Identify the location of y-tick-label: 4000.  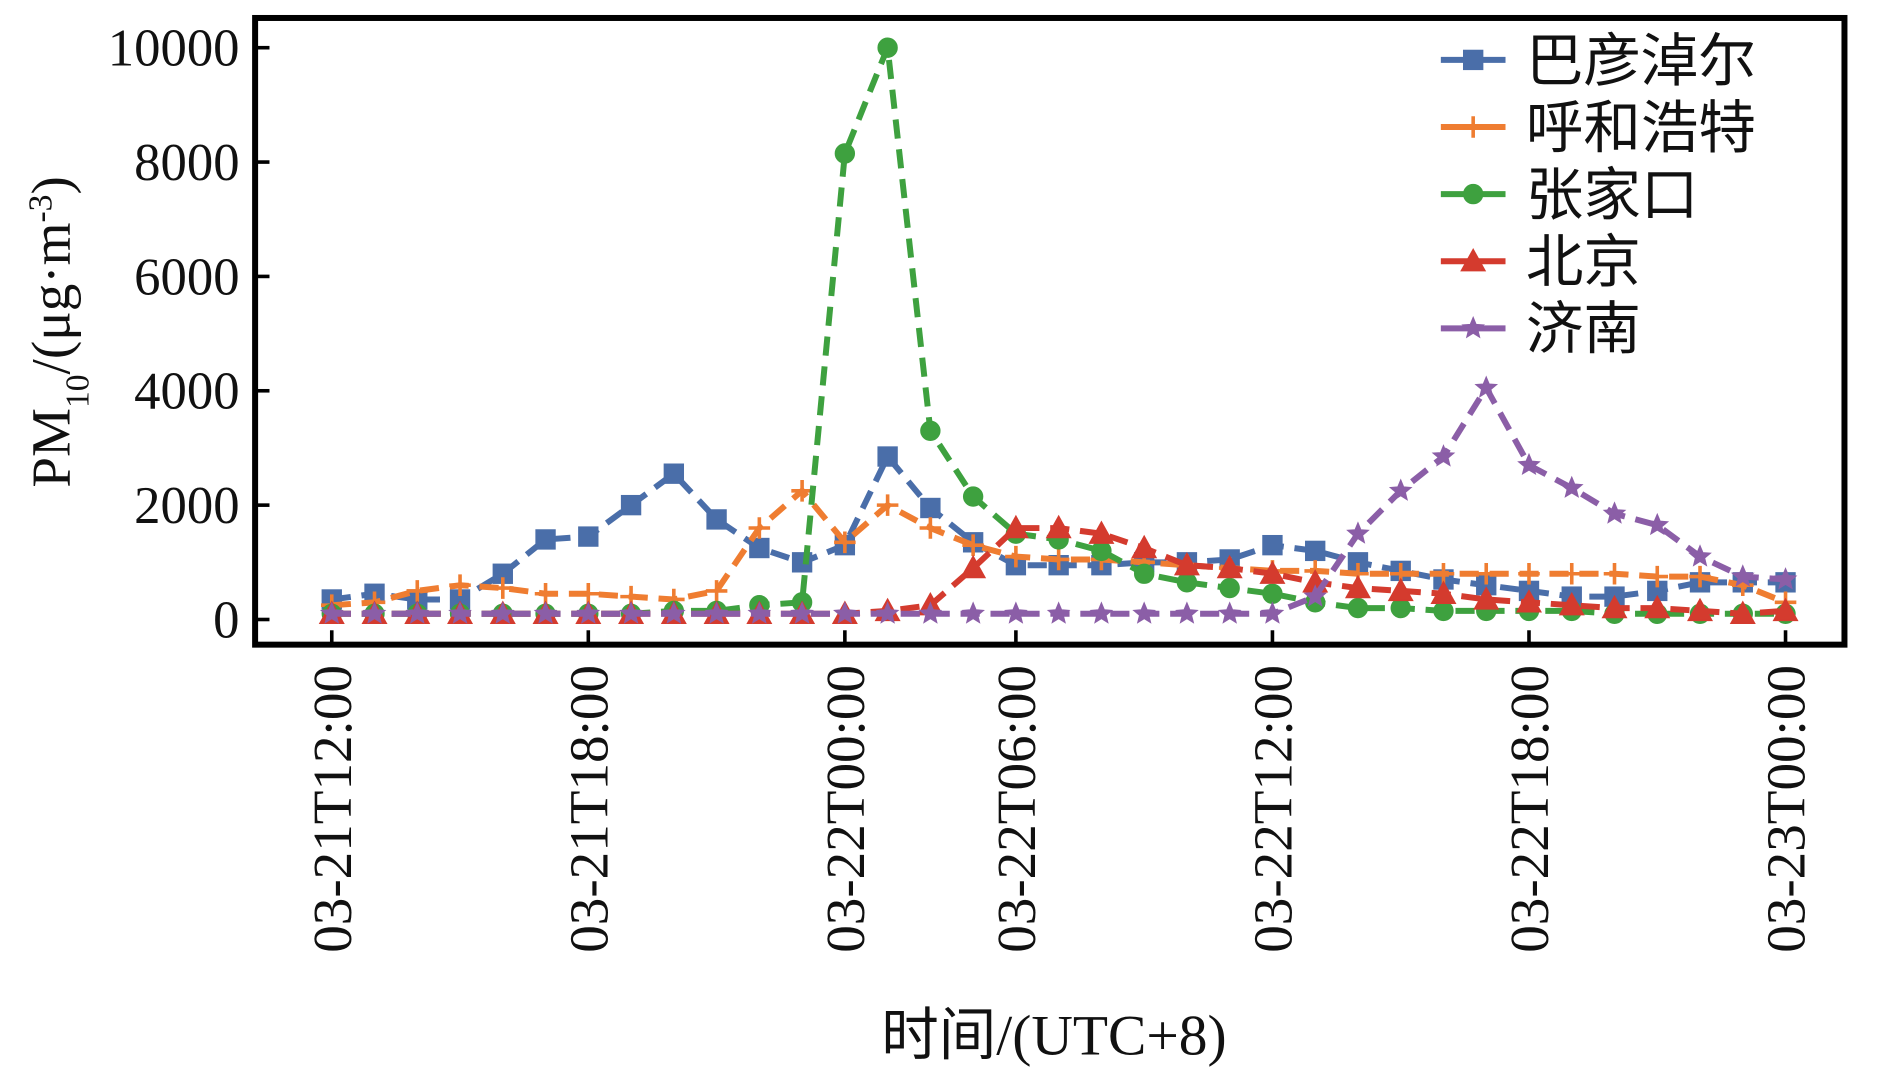
(186, 392).